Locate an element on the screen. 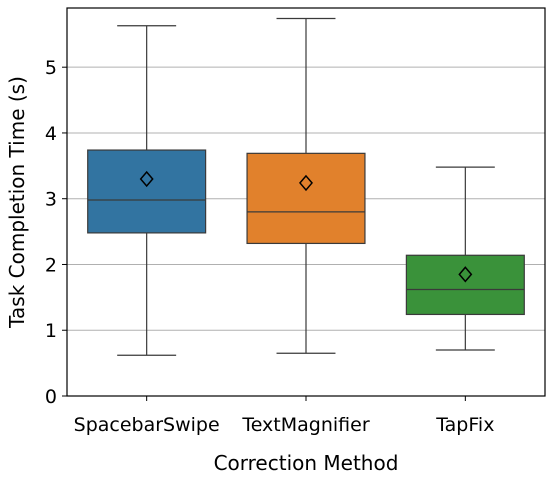 The width and height of the screenshot is (550, 478). x-axis-ticks: SpacebarSwipe TextMagnifier TapFix is located at coordinates (284, 416).